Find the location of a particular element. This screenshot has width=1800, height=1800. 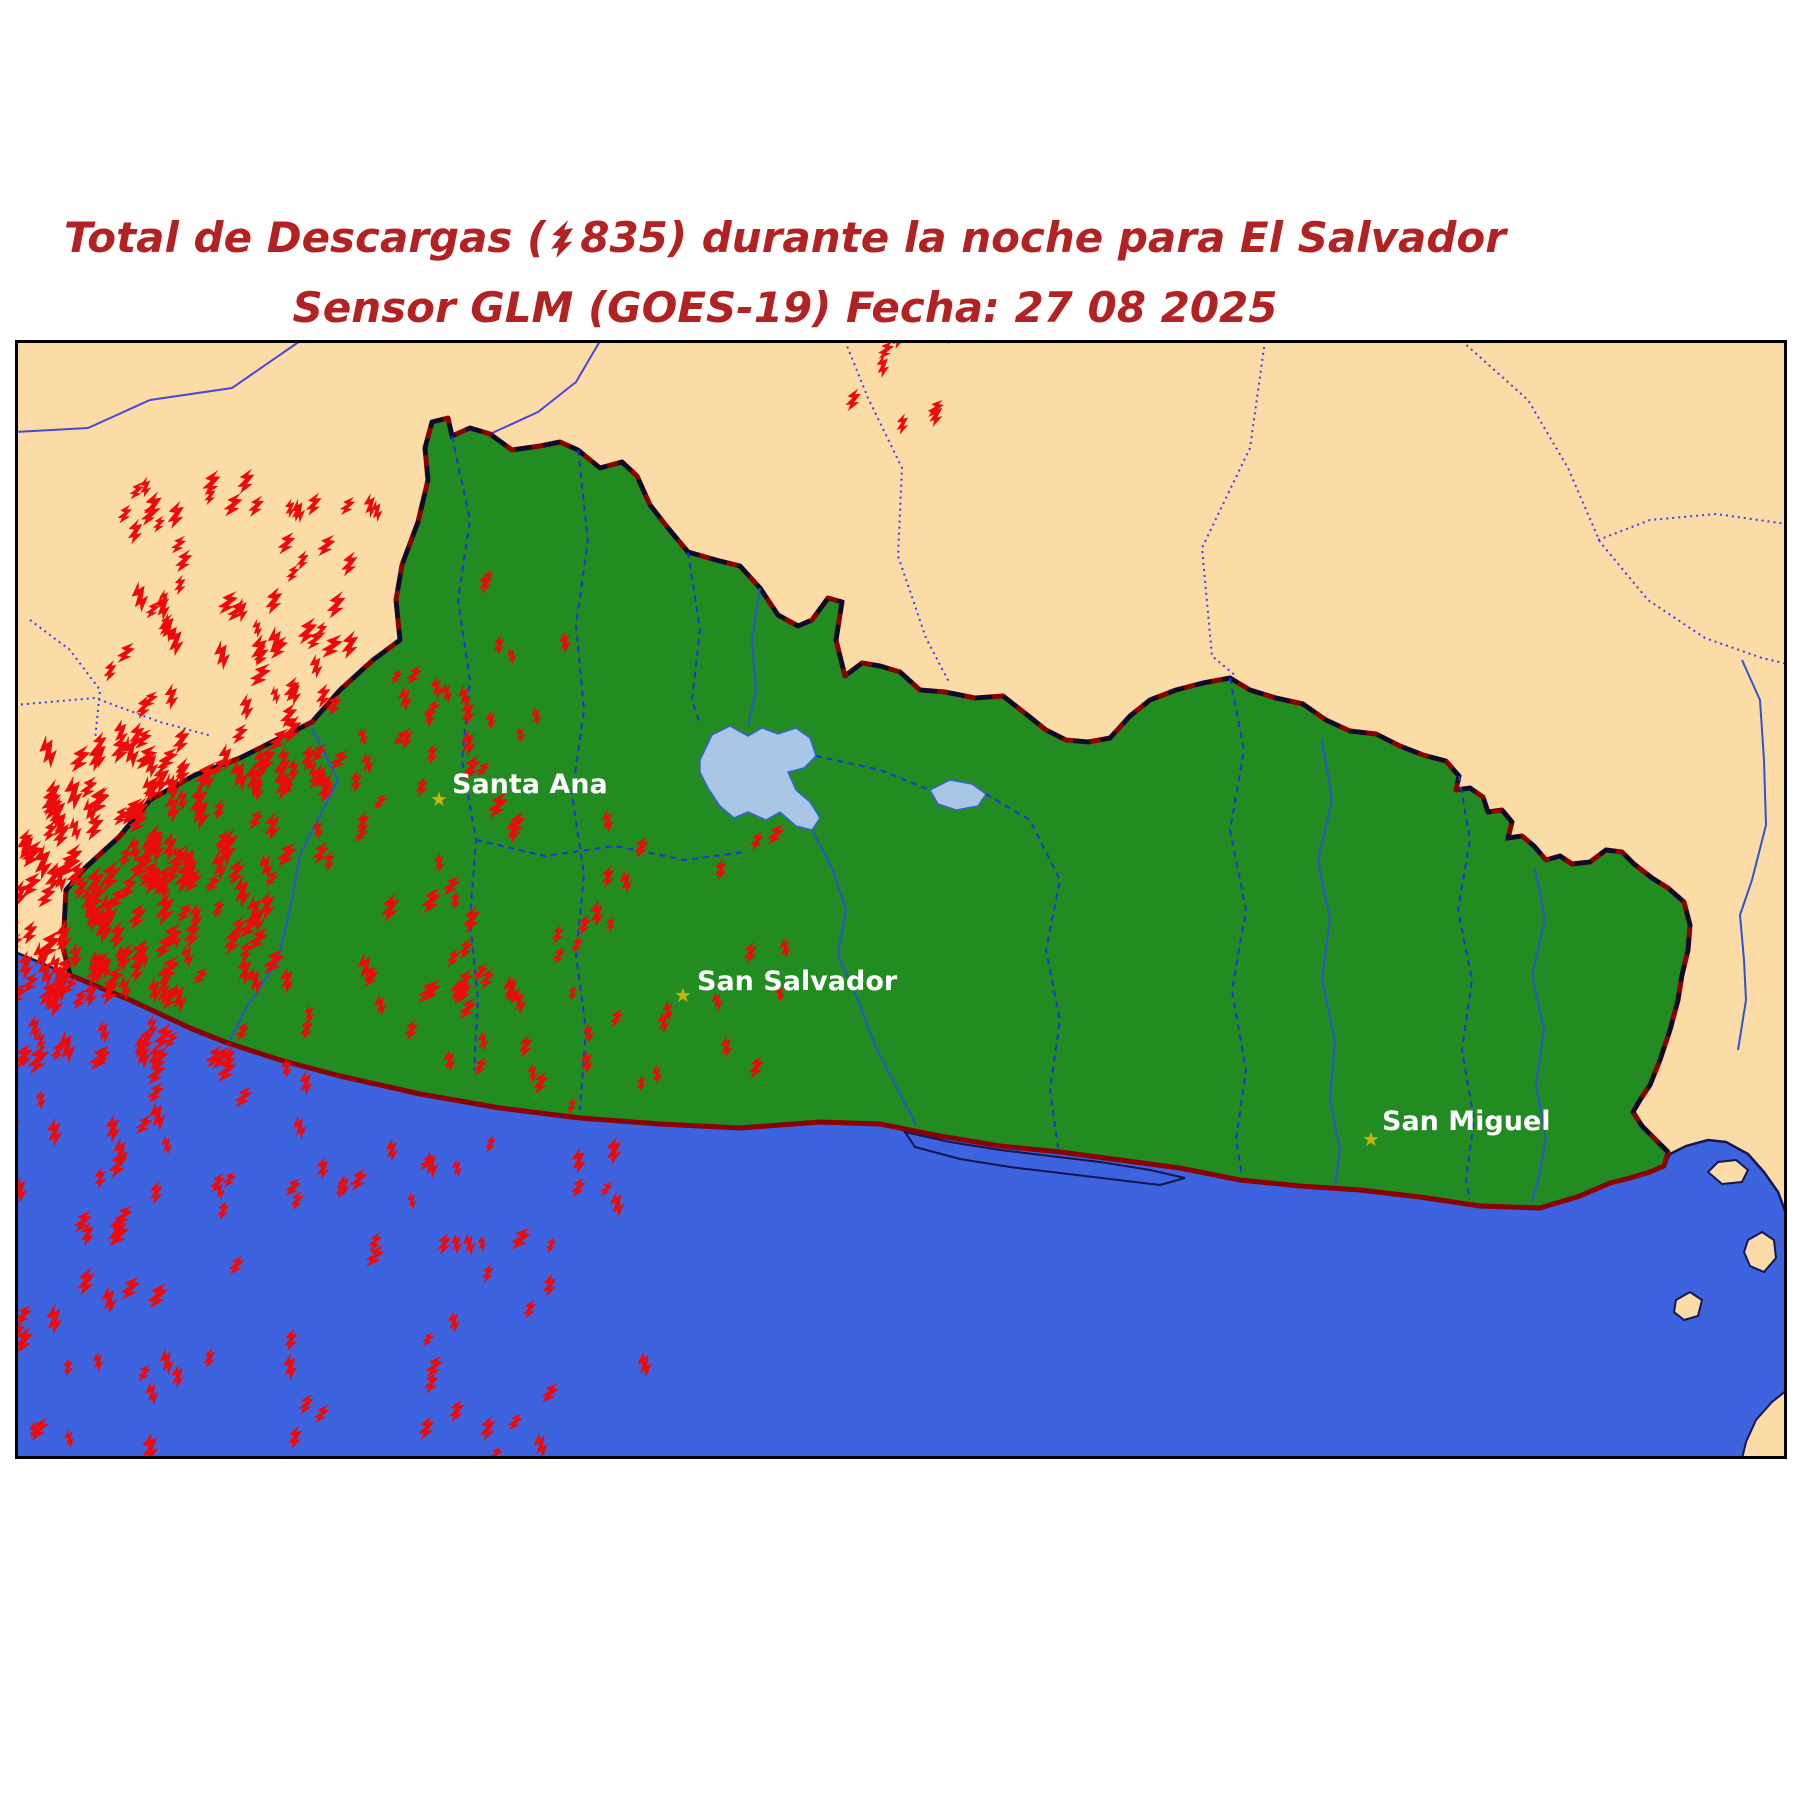

title-bolt-count: 835 is located at coordinates (624, 237).